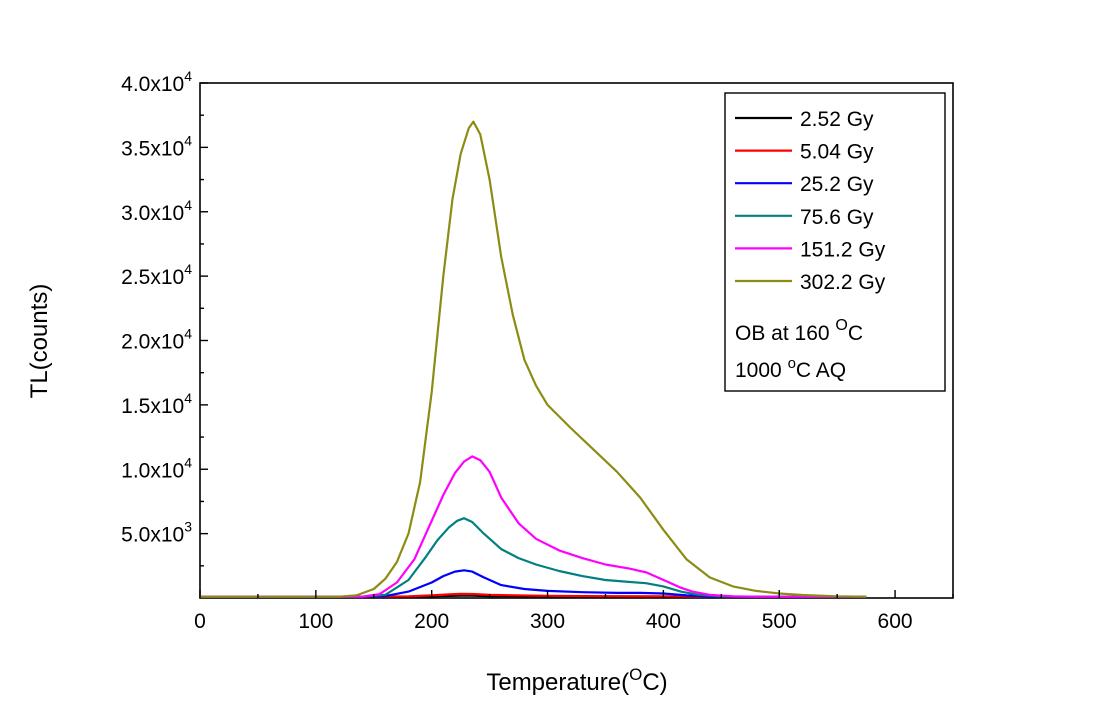  What do you see at coordinates (156, 468) in the screenshot?
I see `y-tick-label: 1.0x10⁴` at bounding box center [156, 468].